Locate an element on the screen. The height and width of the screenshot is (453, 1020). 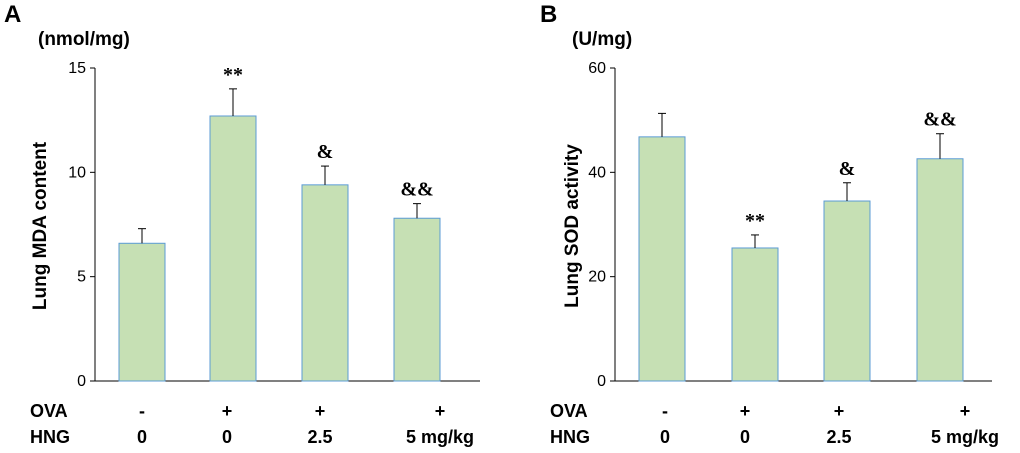
unit-label: (U/mg) is located at coordinates (602, 39).